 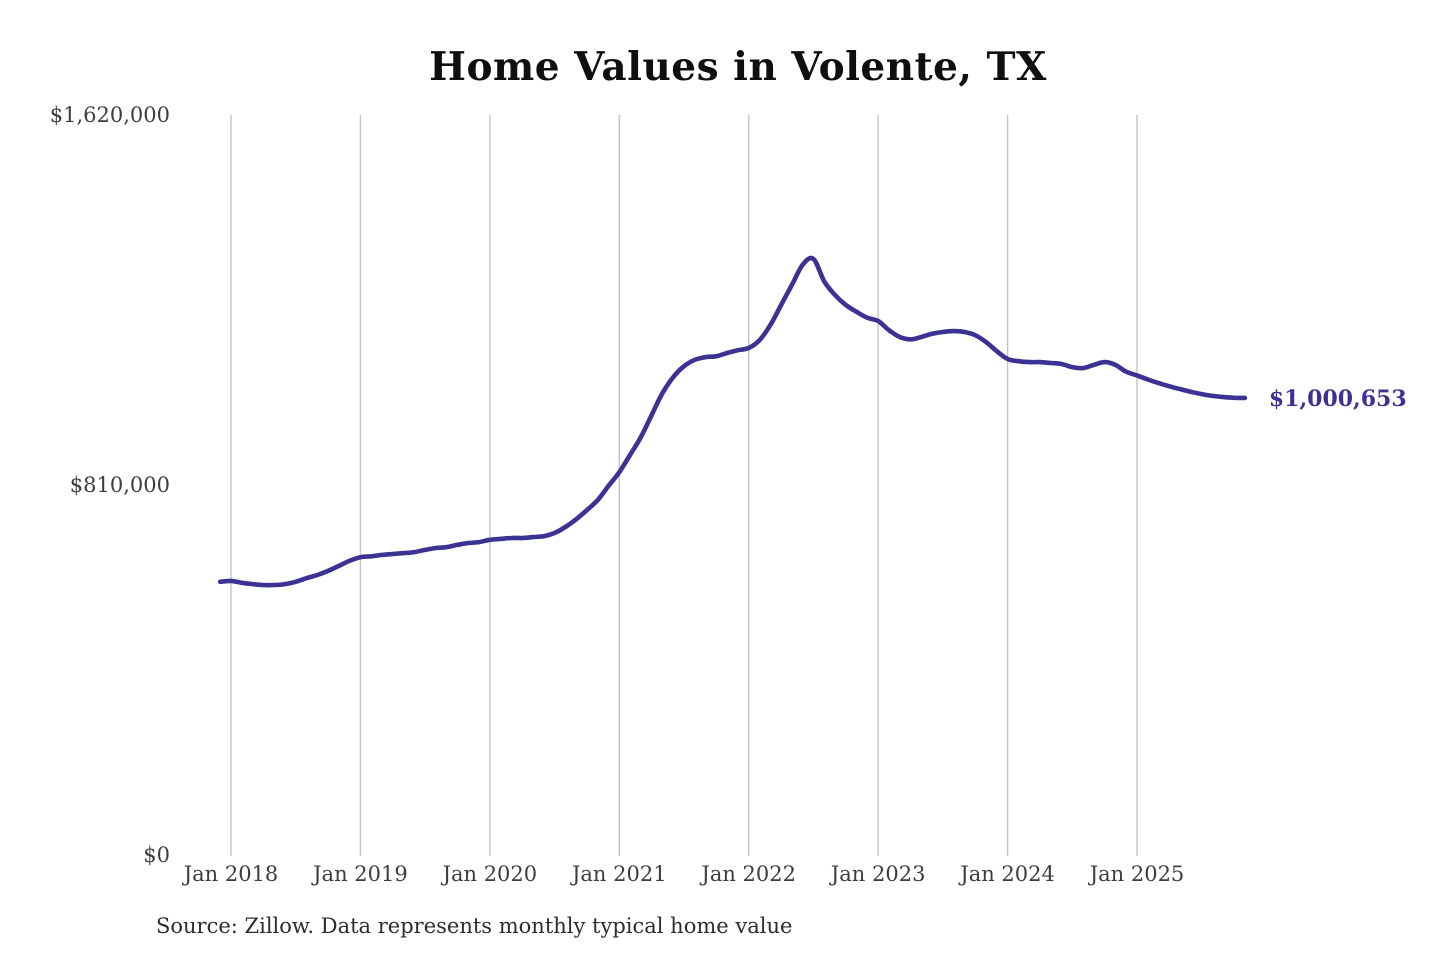 What do you see at coordinates (747, 874) in the screenshot?
I see `x-axis-tick-label: Jan 2022` at bounding box center [747, 874].